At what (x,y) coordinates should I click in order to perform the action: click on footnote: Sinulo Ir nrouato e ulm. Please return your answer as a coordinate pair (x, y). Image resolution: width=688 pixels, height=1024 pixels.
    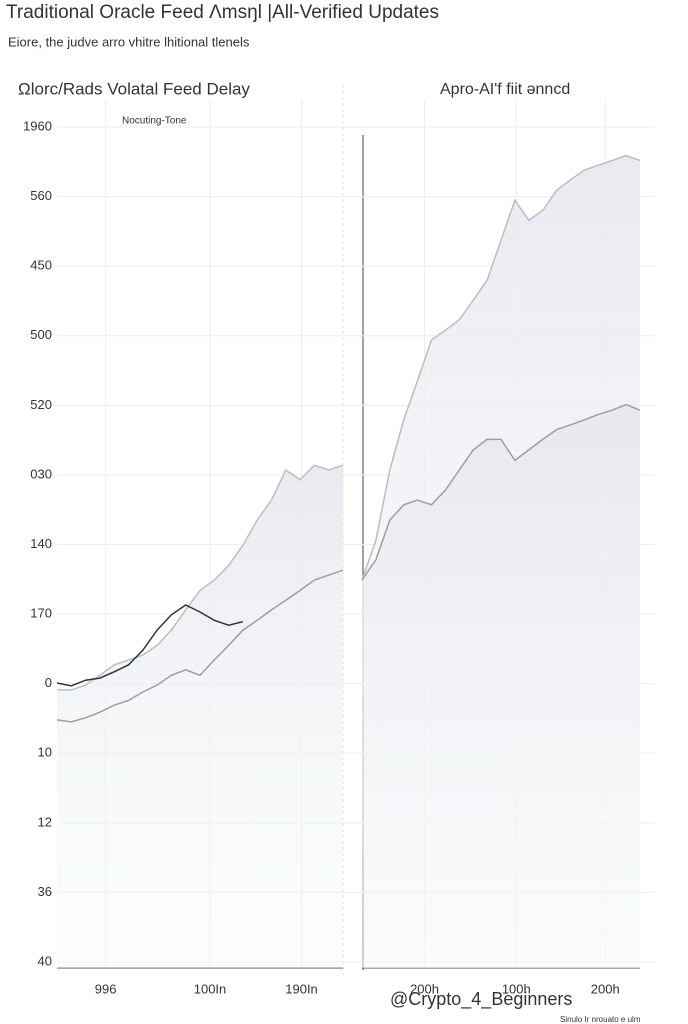
    Looking at the image, I should click on (600, 1019).